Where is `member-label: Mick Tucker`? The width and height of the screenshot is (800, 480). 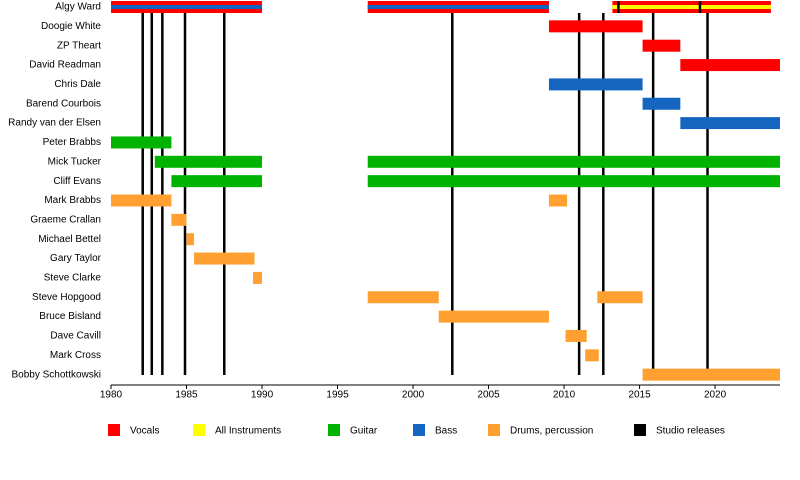 member-label: Mick Tucker is located at coordinates (75, 161).